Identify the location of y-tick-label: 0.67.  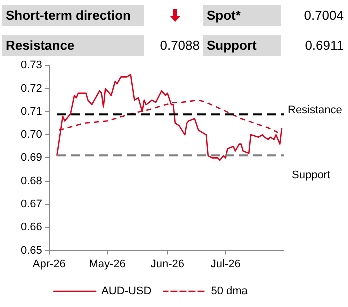
(31, 204).